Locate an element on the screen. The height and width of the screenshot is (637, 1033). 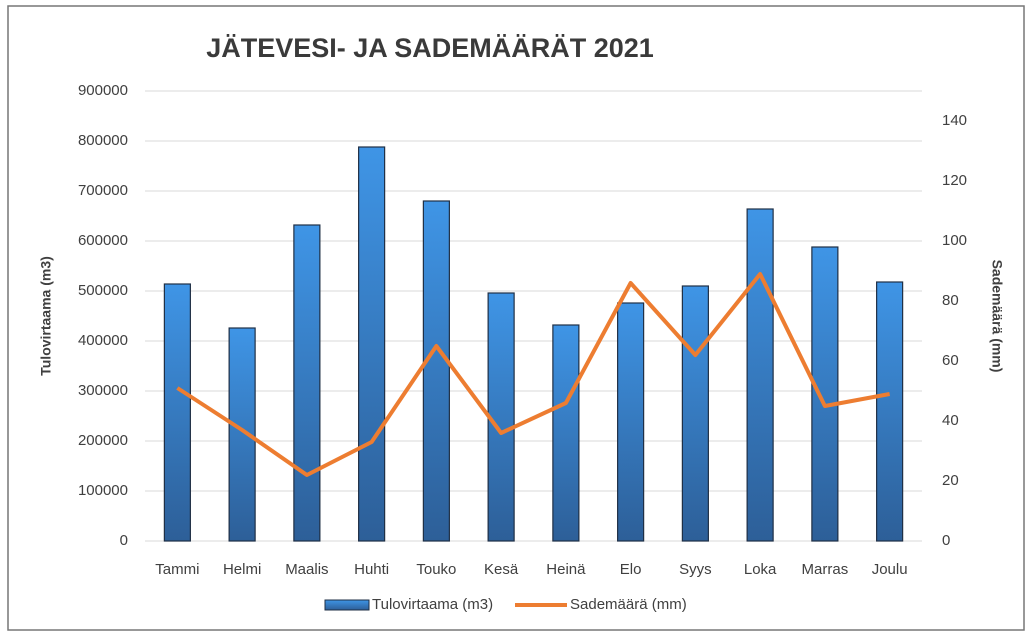
y2-axis-title: Sademäärä (mm) is located at coordinates (997, 316).